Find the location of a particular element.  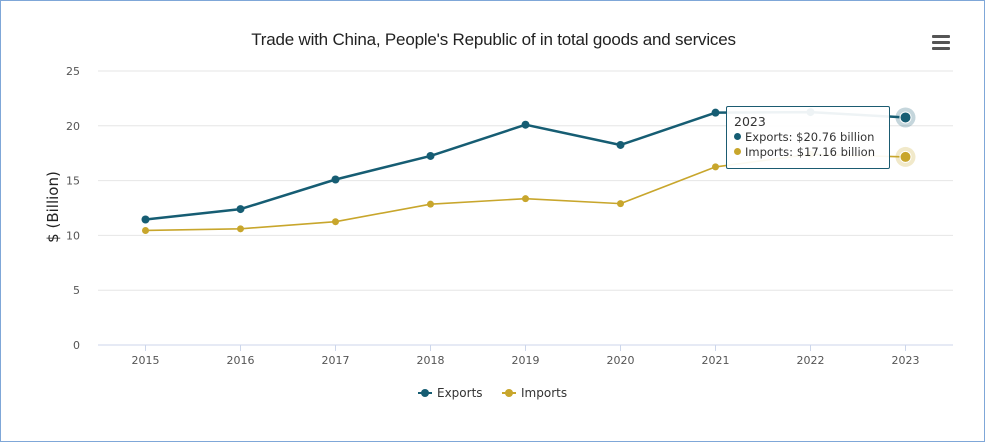

legend-item-exports: Exports is located at coordinates (450, 393).